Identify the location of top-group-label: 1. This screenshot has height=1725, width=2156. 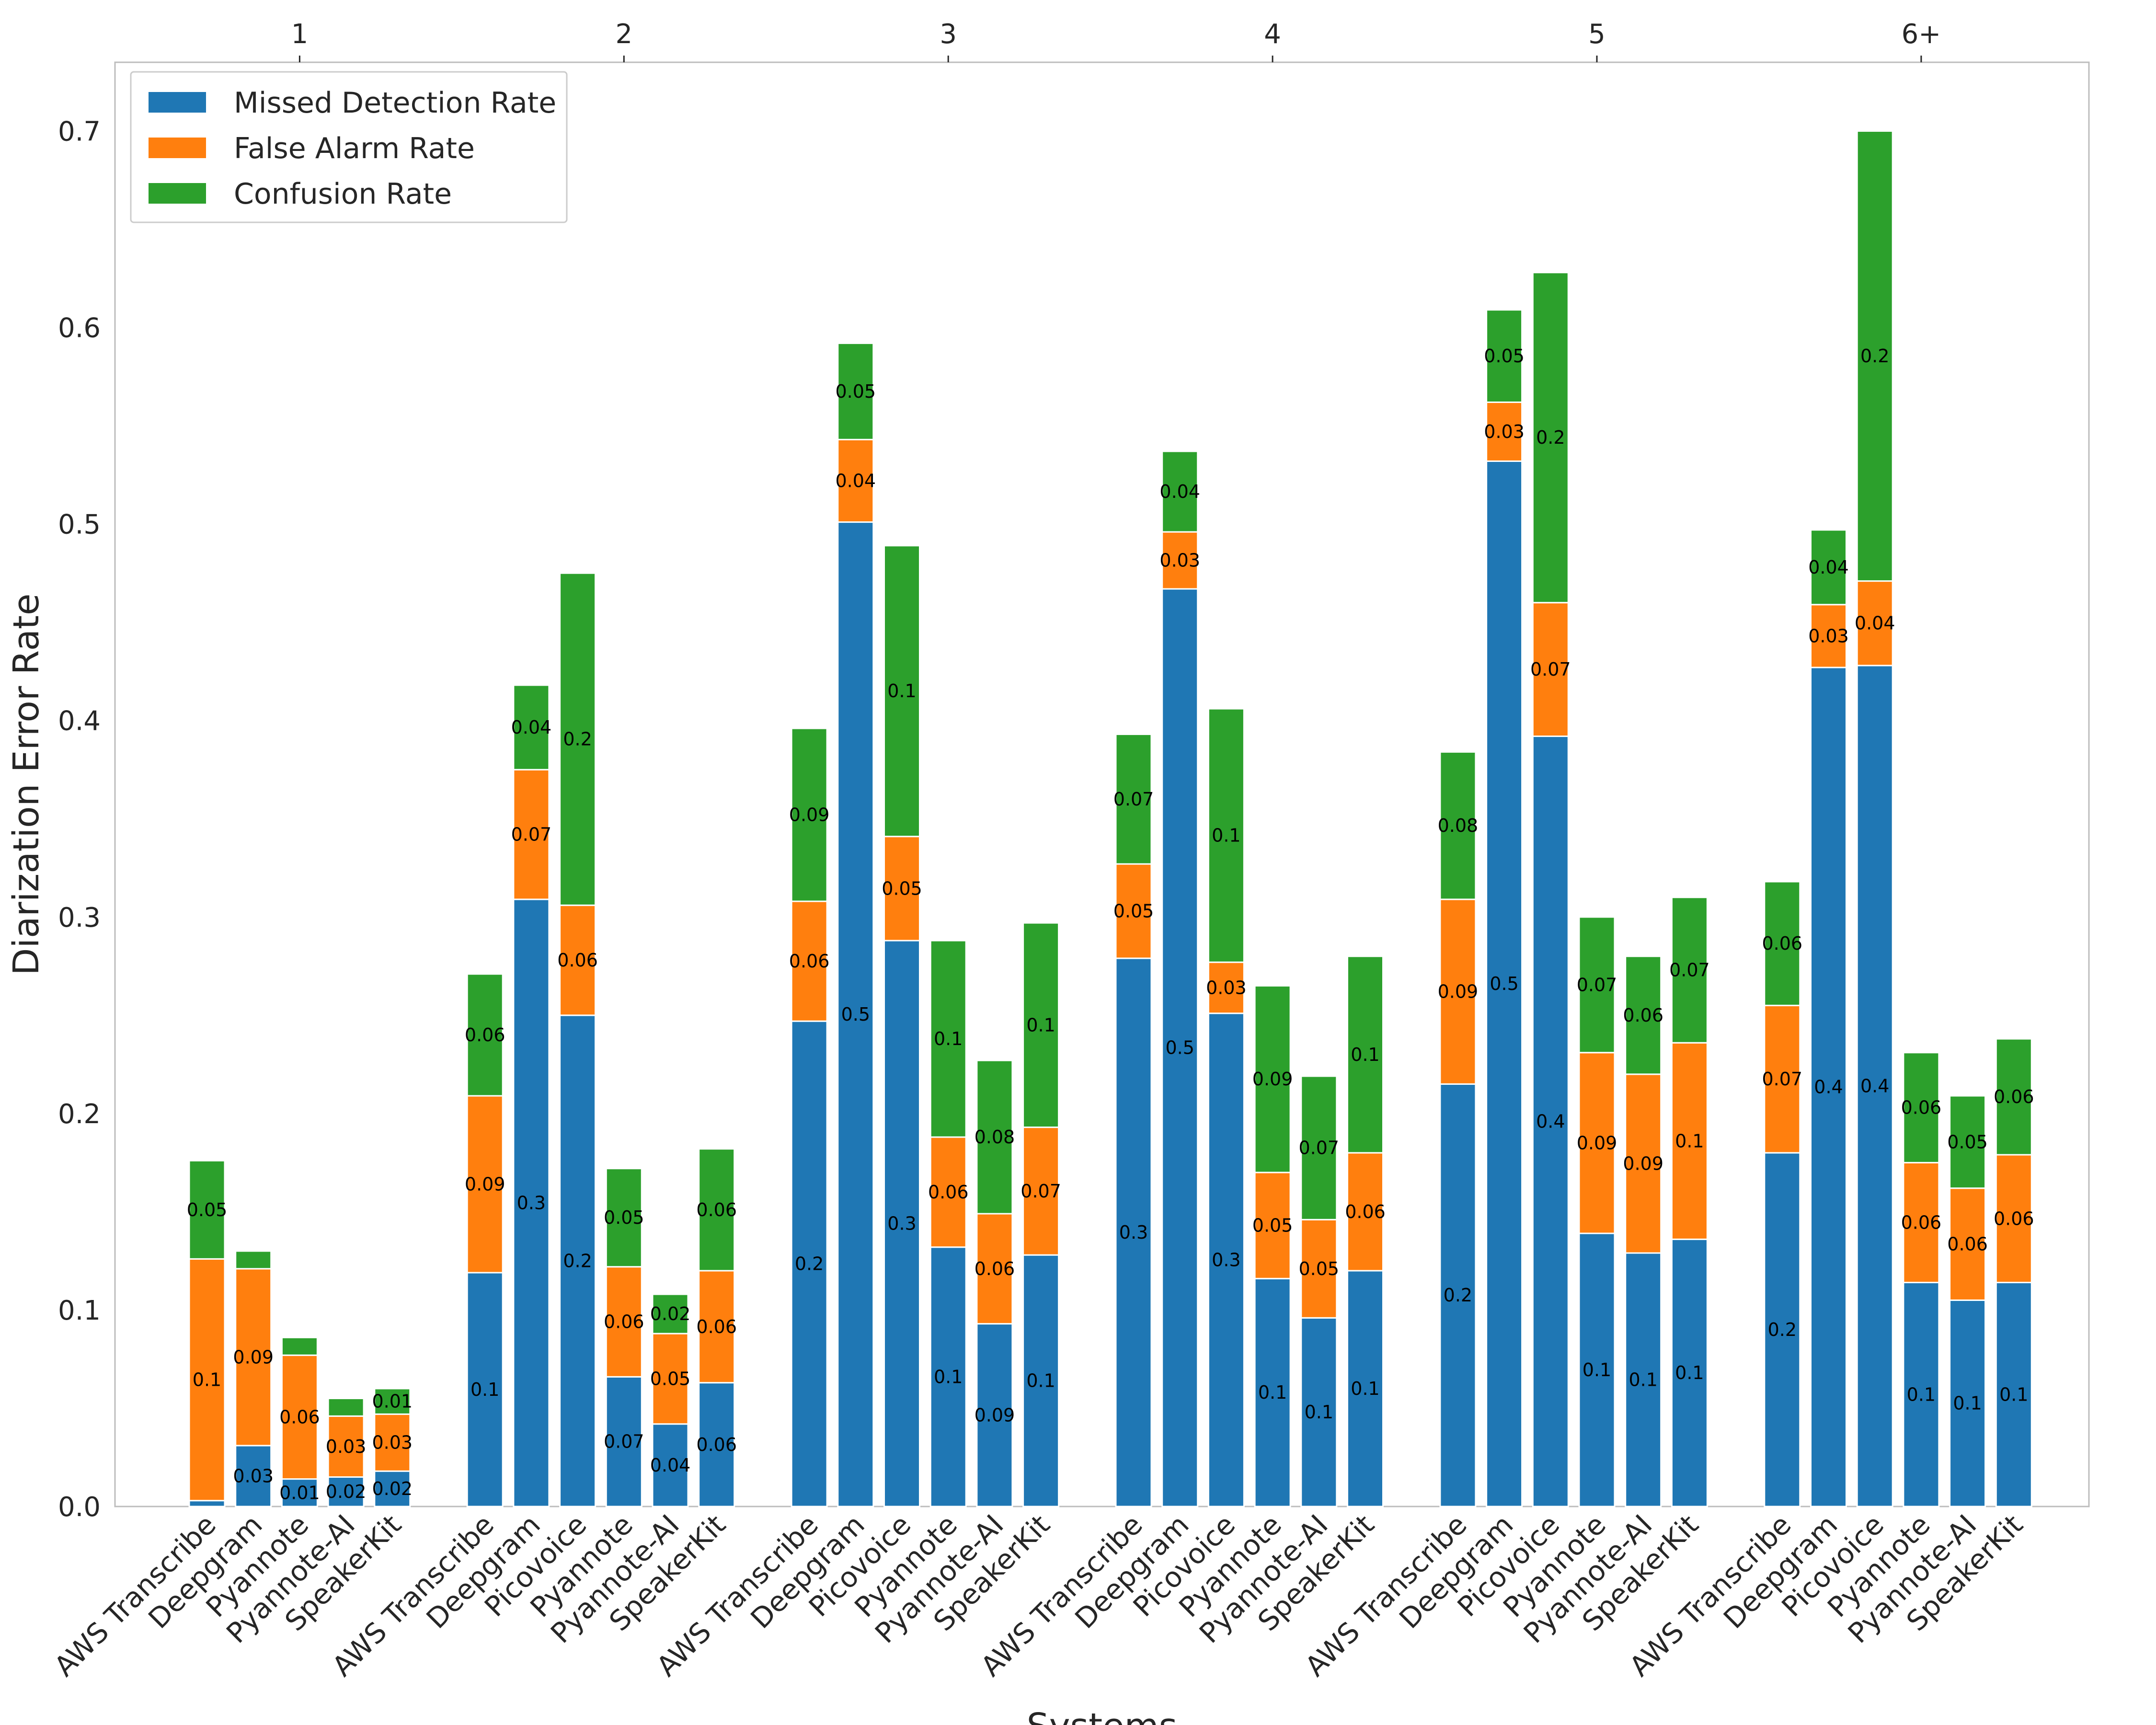
(300, 34).